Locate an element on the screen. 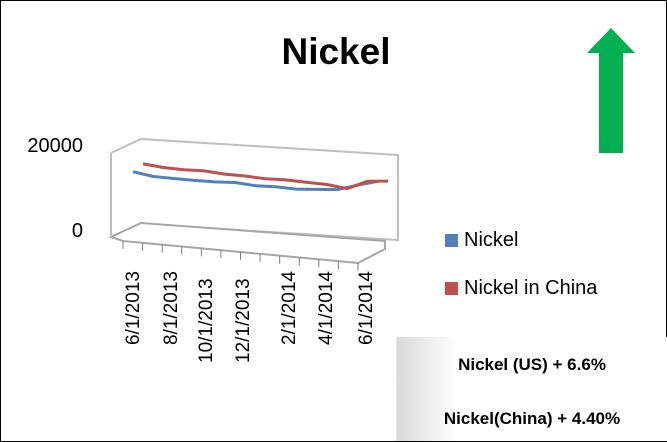 Image resolution: width=667 pixels, height=442 pixels. legend-item-nickel-in-china: Nickel in China is located at coordinates (521, 288).